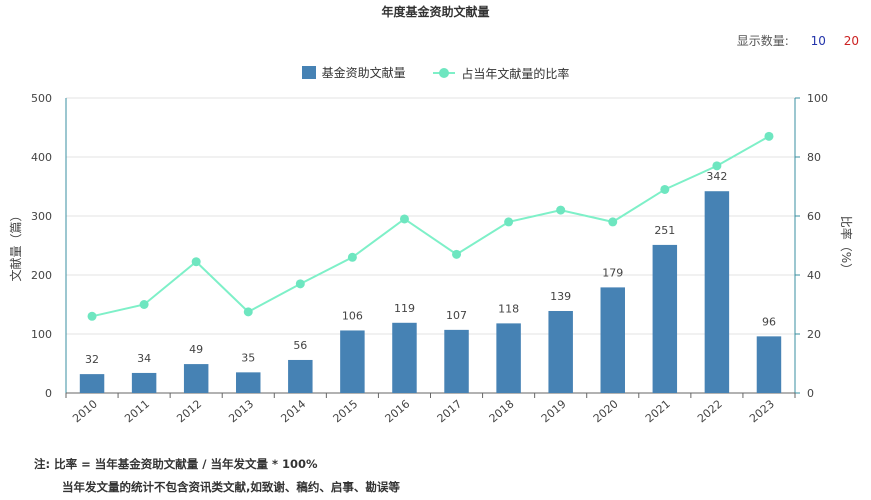 The width and height of the screenshot is (871, 500). What do you see at coordinates (508, 308) in the screenshot?
I see `bar-data-label: 118` at bounding box center [508, 308].